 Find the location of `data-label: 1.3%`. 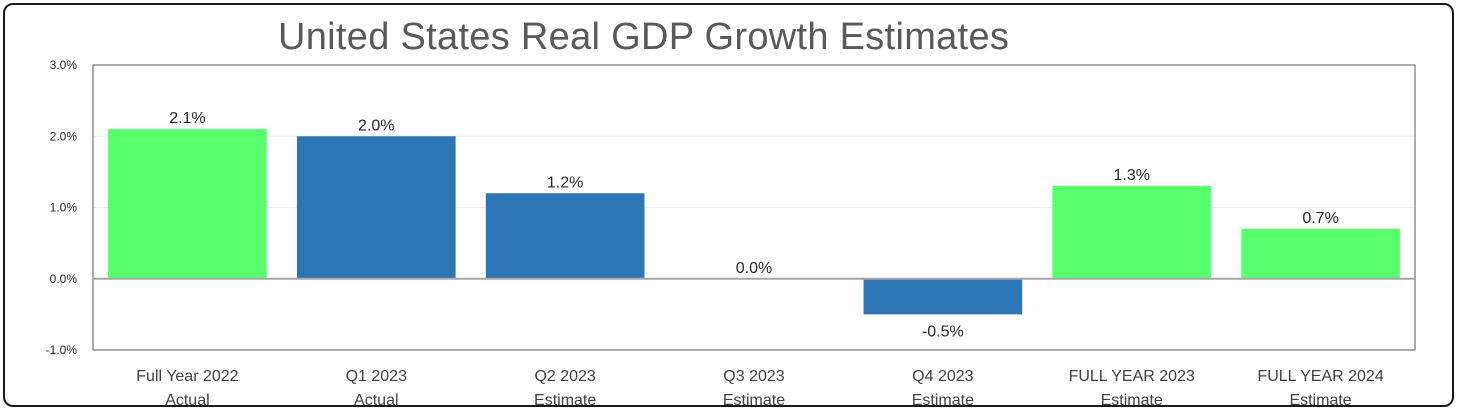

data-label: 1.3% is located at coordinates (1131, 175).